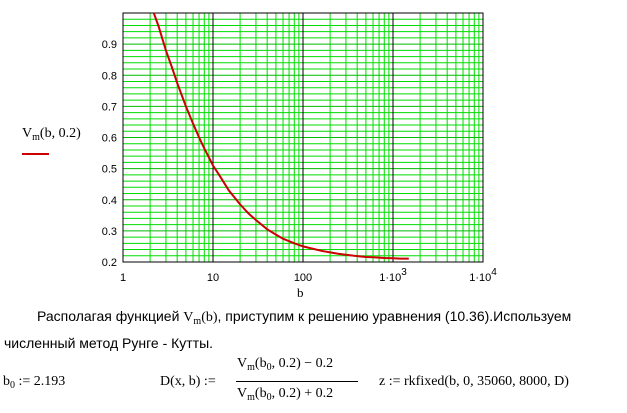 The height and width of the screenshot is (413, 627). I want to click on den-main: V, so click(242, 393).